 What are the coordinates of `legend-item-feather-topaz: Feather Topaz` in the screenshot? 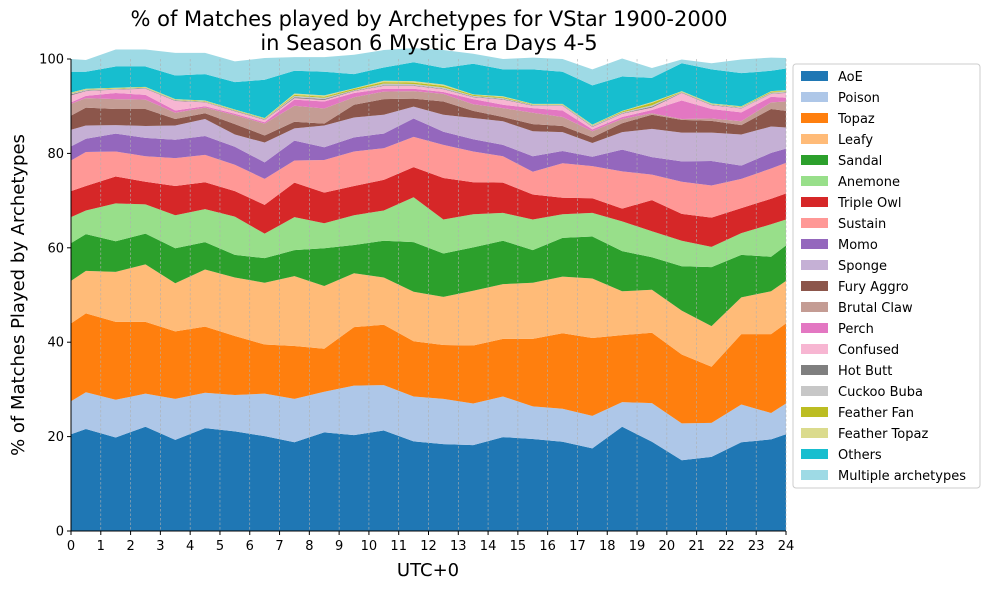 It's located at (864, 434).